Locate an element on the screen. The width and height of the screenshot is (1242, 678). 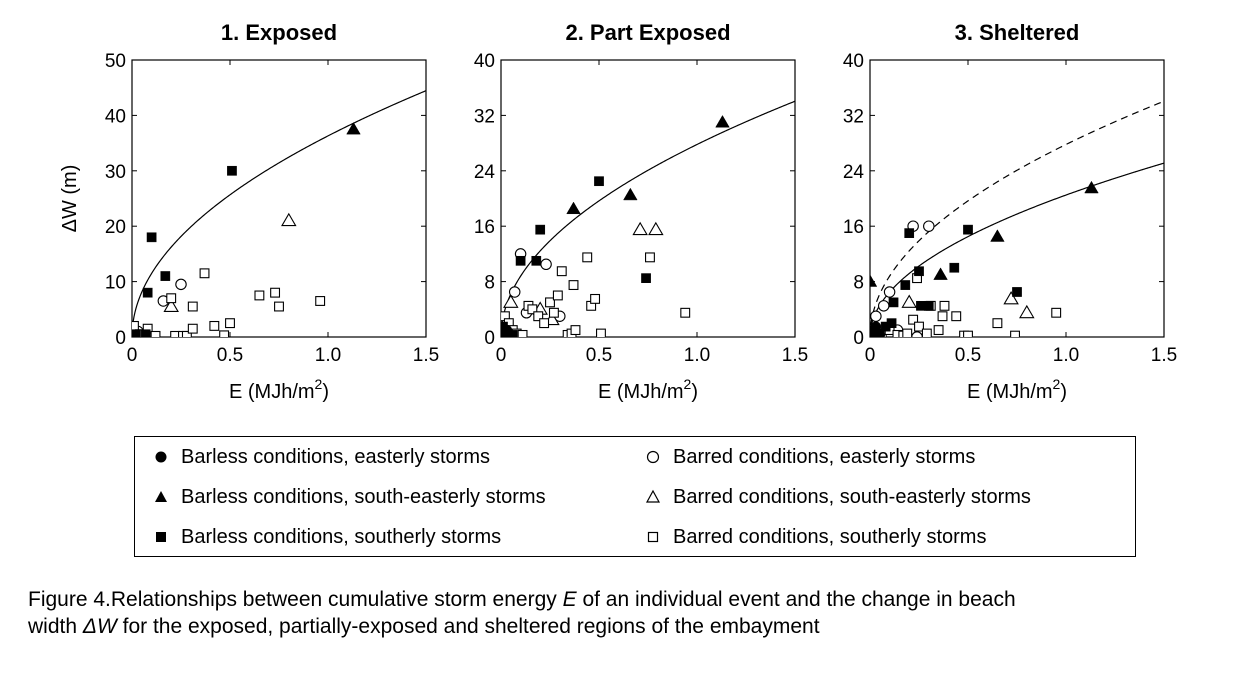
legend-label: Barred conditions, easterly storms is located at coordinates (824, 457).